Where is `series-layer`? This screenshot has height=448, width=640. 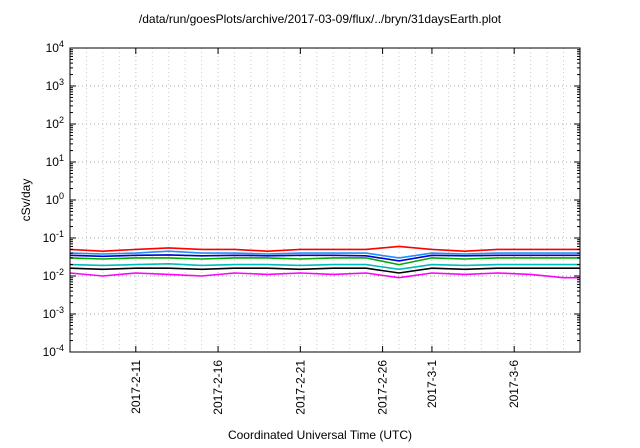 series-layer is located at coordinates (324, 262).